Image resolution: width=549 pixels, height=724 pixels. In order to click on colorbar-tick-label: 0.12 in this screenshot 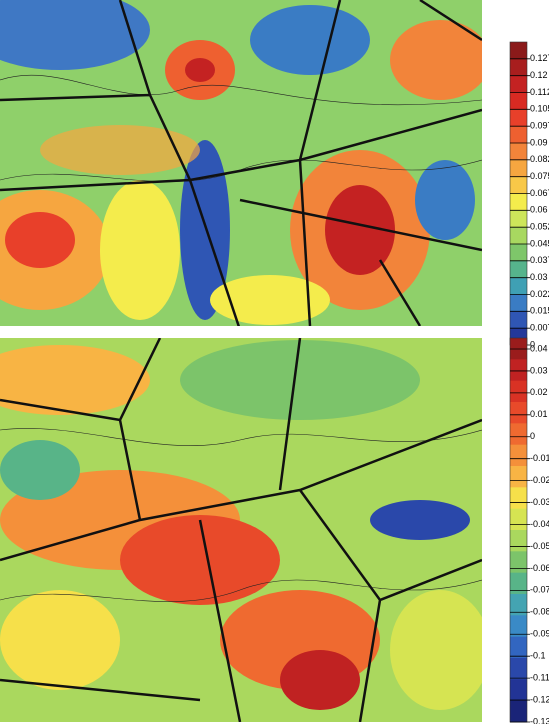, I will do `click(539, 75)`.